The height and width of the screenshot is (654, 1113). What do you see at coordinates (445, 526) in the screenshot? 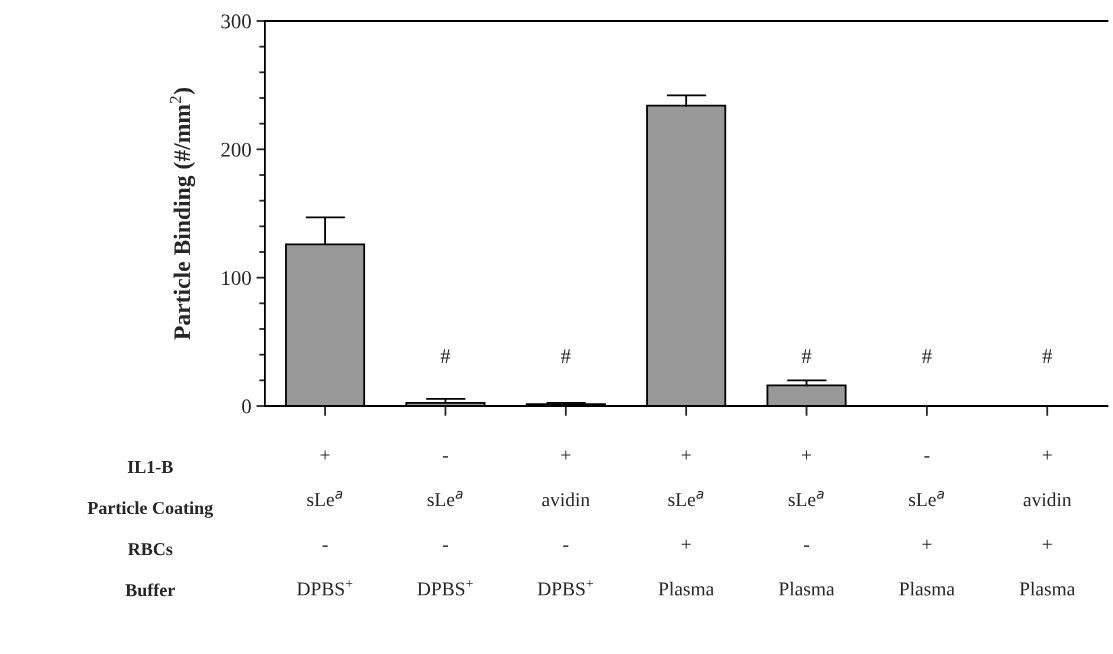
I see `category-label: - sLe$^{a}$ - DPBS$^{+}$` at bounding box center [445, 526].